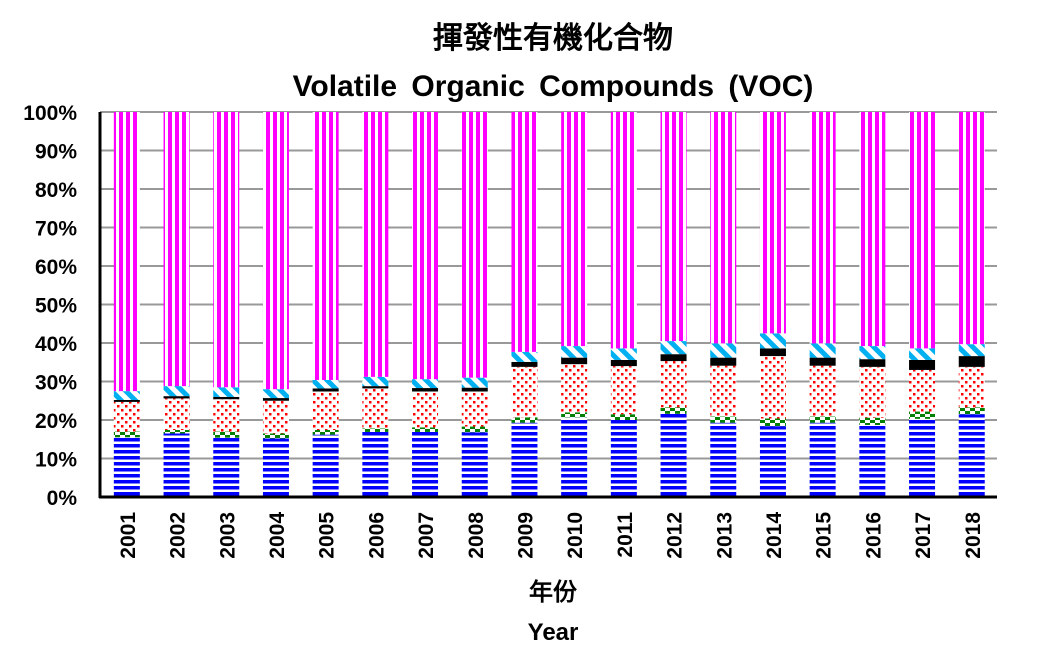 This screenshot has height=652, width=1052. What do you see at coordinates (824, 535) in the screenshot?
I see `x-tick-label: 2015` at bounding box center [824, 535].